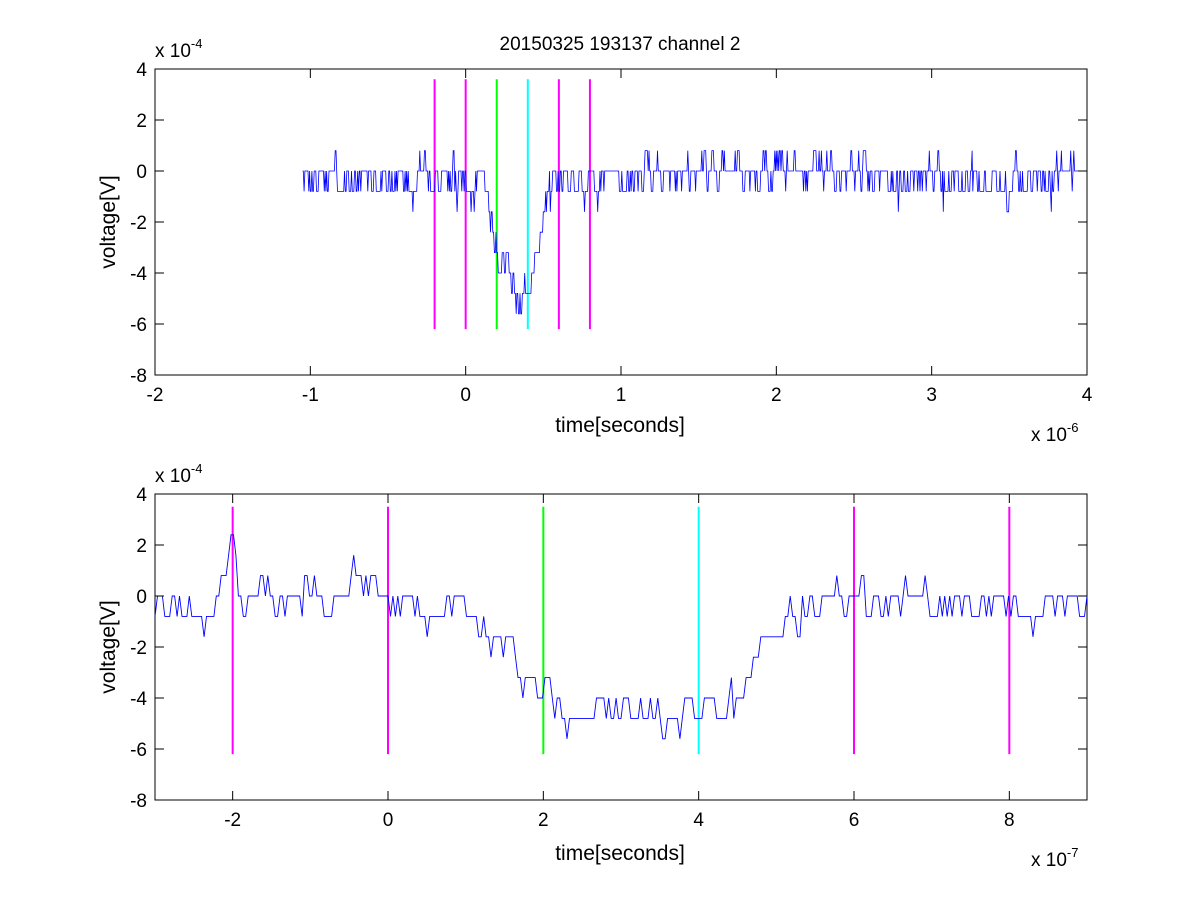  I want to click on top-y-tick-label: 0, so click(141, 172).